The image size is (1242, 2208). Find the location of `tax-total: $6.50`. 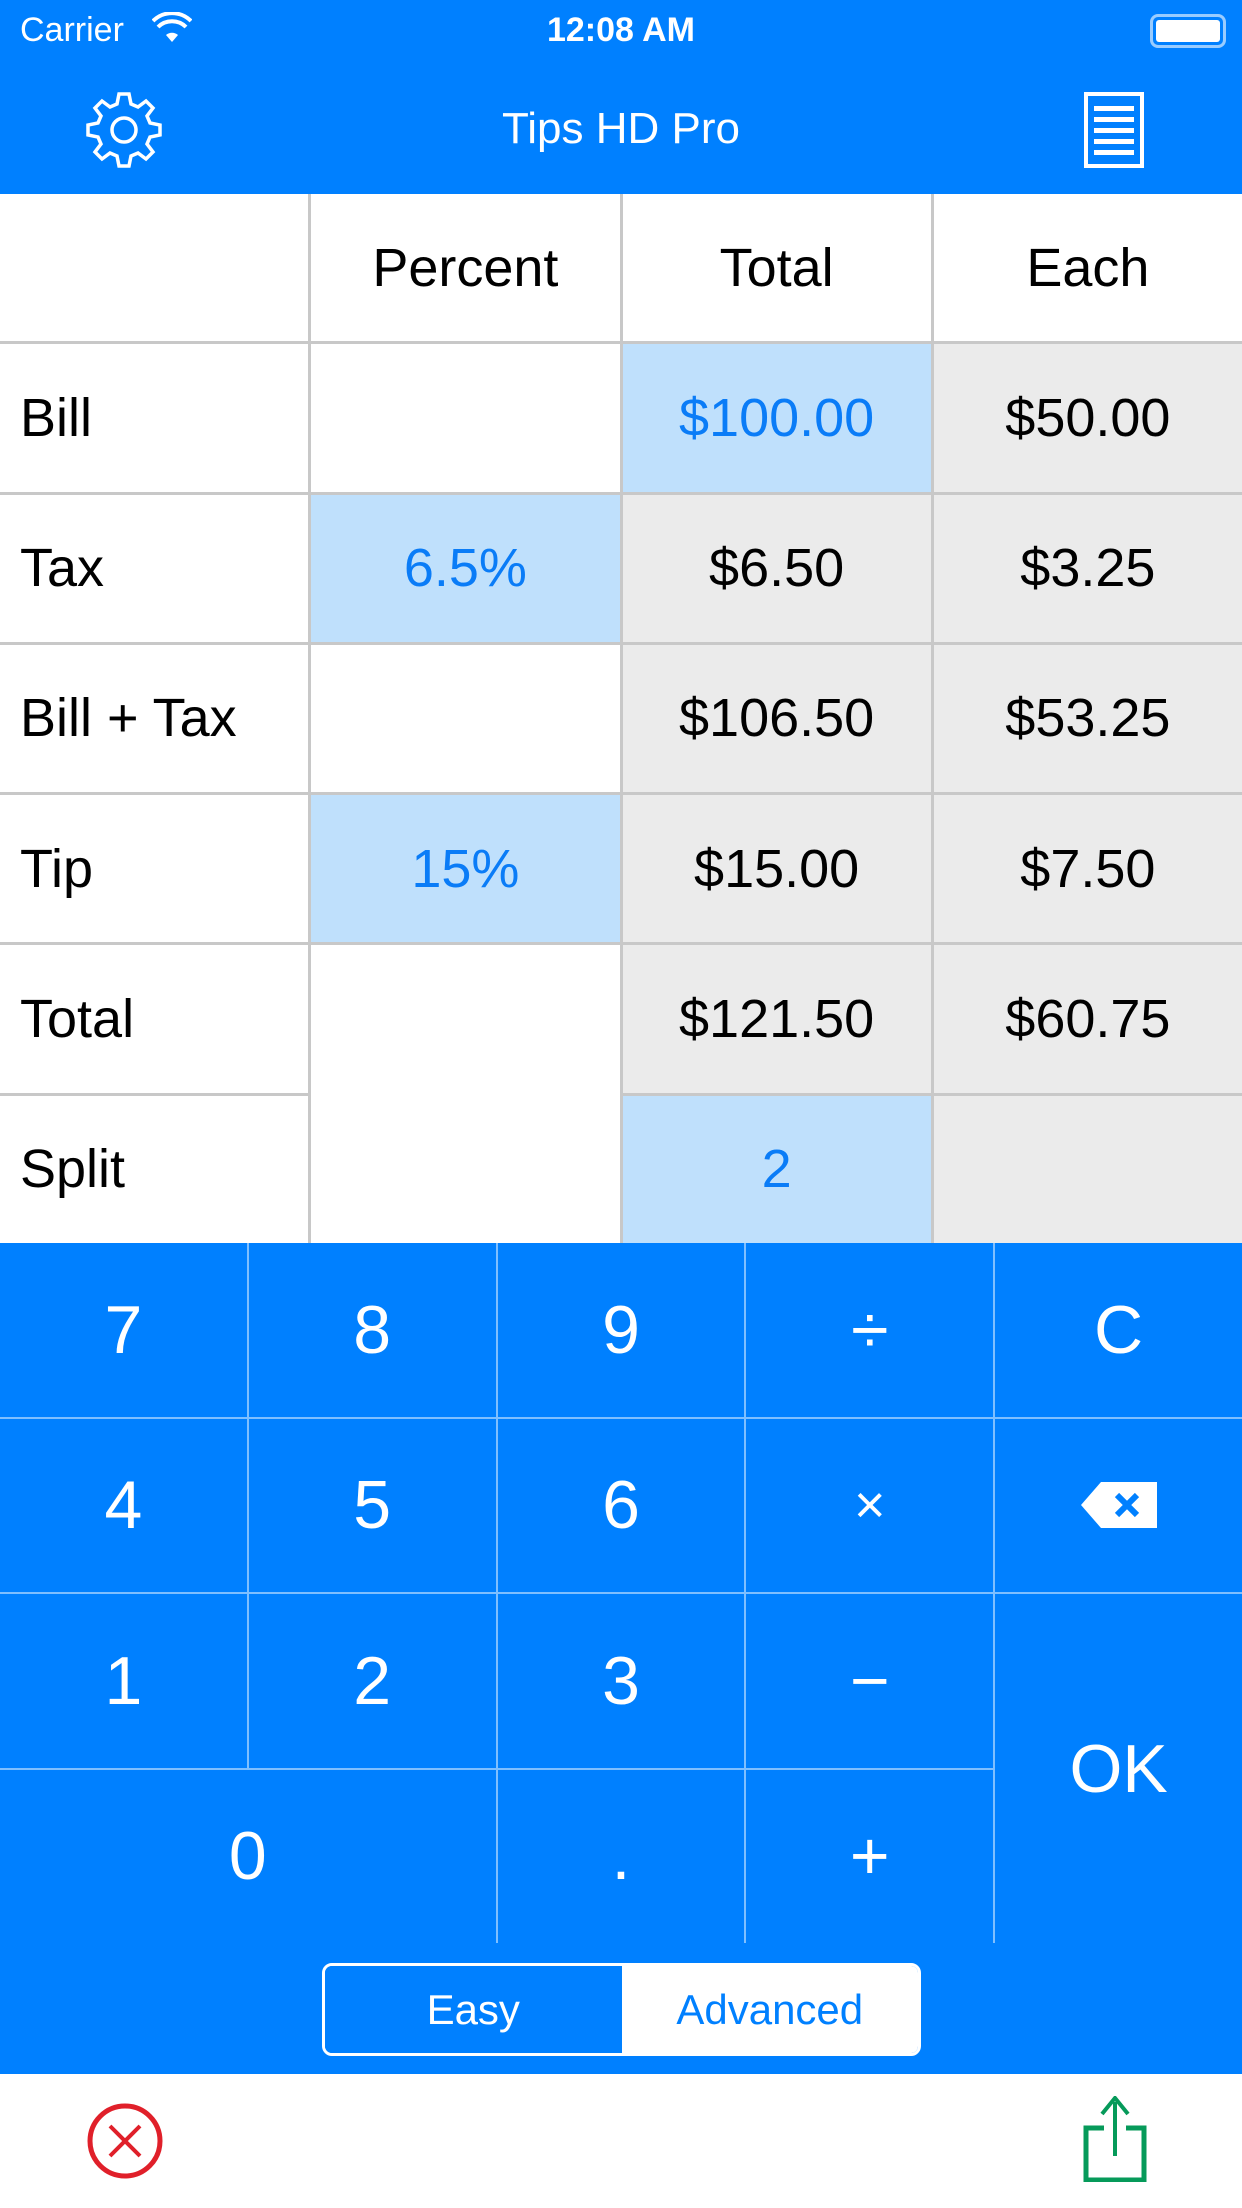

tax-total: $6.50 is located at coordinates (776, 568).